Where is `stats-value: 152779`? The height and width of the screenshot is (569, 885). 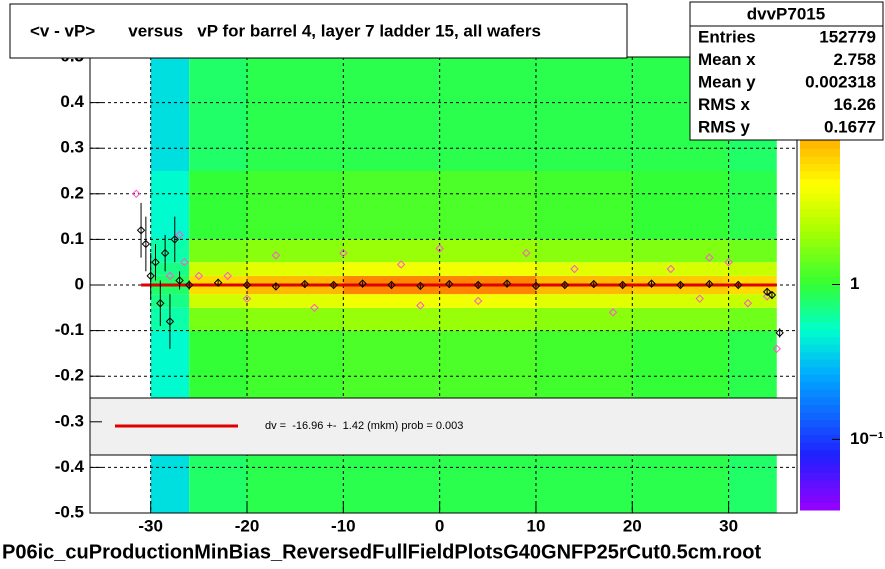
stats-value: 152779 is located at coordinates (847, 36).